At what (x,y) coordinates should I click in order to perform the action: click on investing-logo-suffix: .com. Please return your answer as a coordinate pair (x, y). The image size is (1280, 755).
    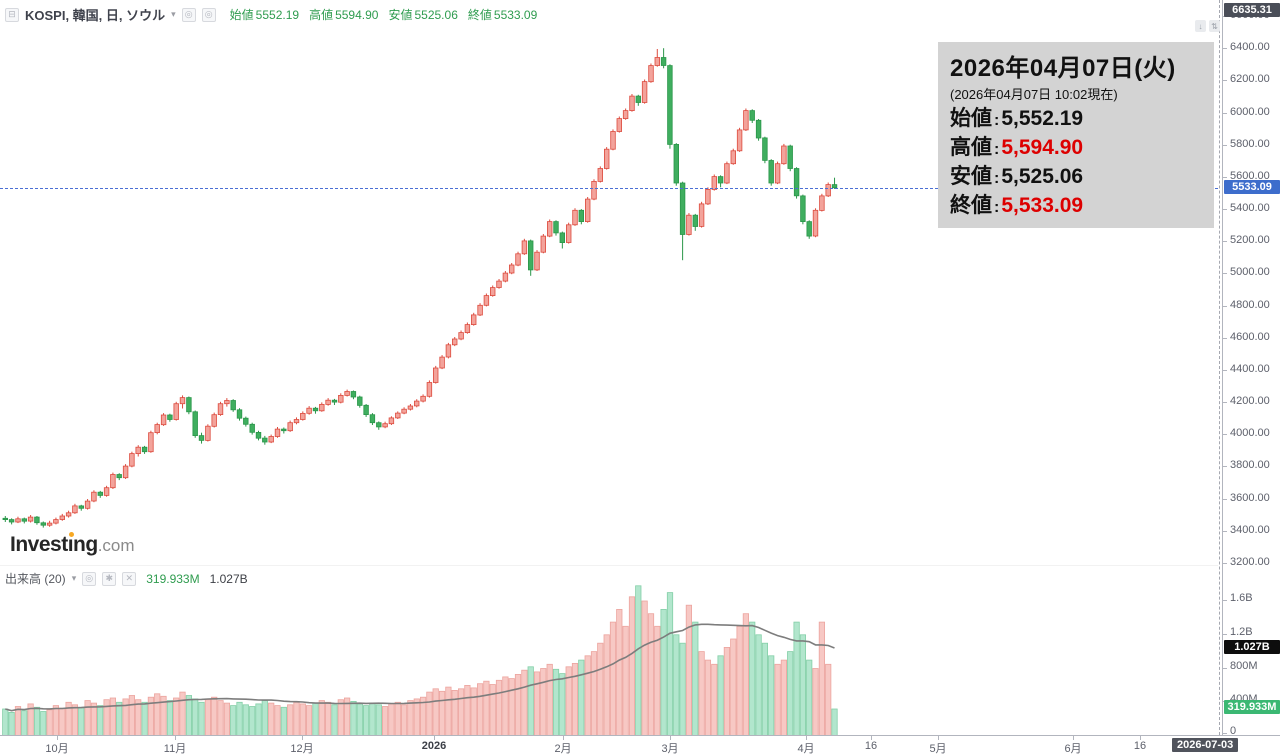
    Looking at the image, I should click on (116, 545).